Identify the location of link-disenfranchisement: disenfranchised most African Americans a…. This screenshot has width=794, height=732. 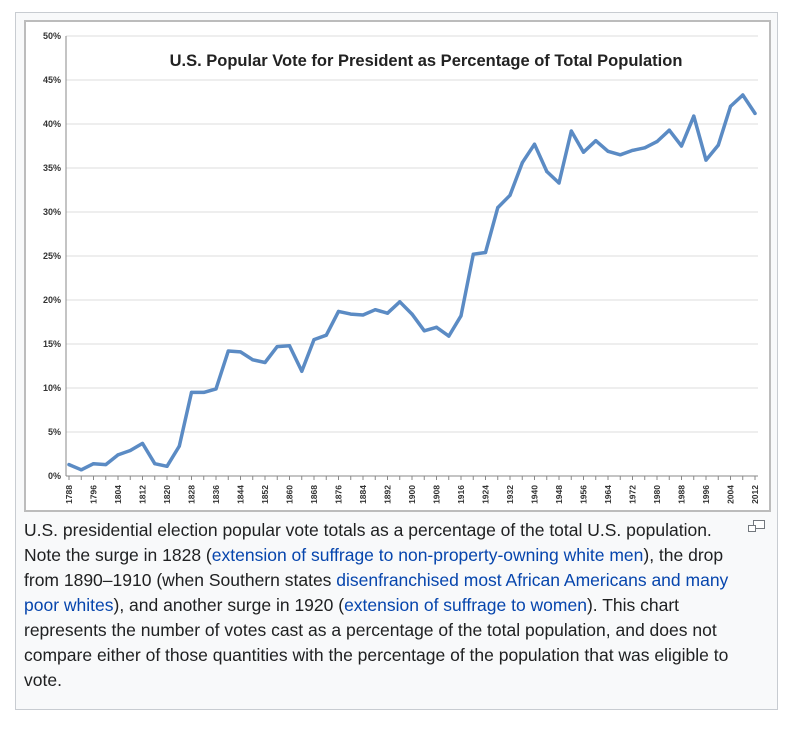
(376, 592).